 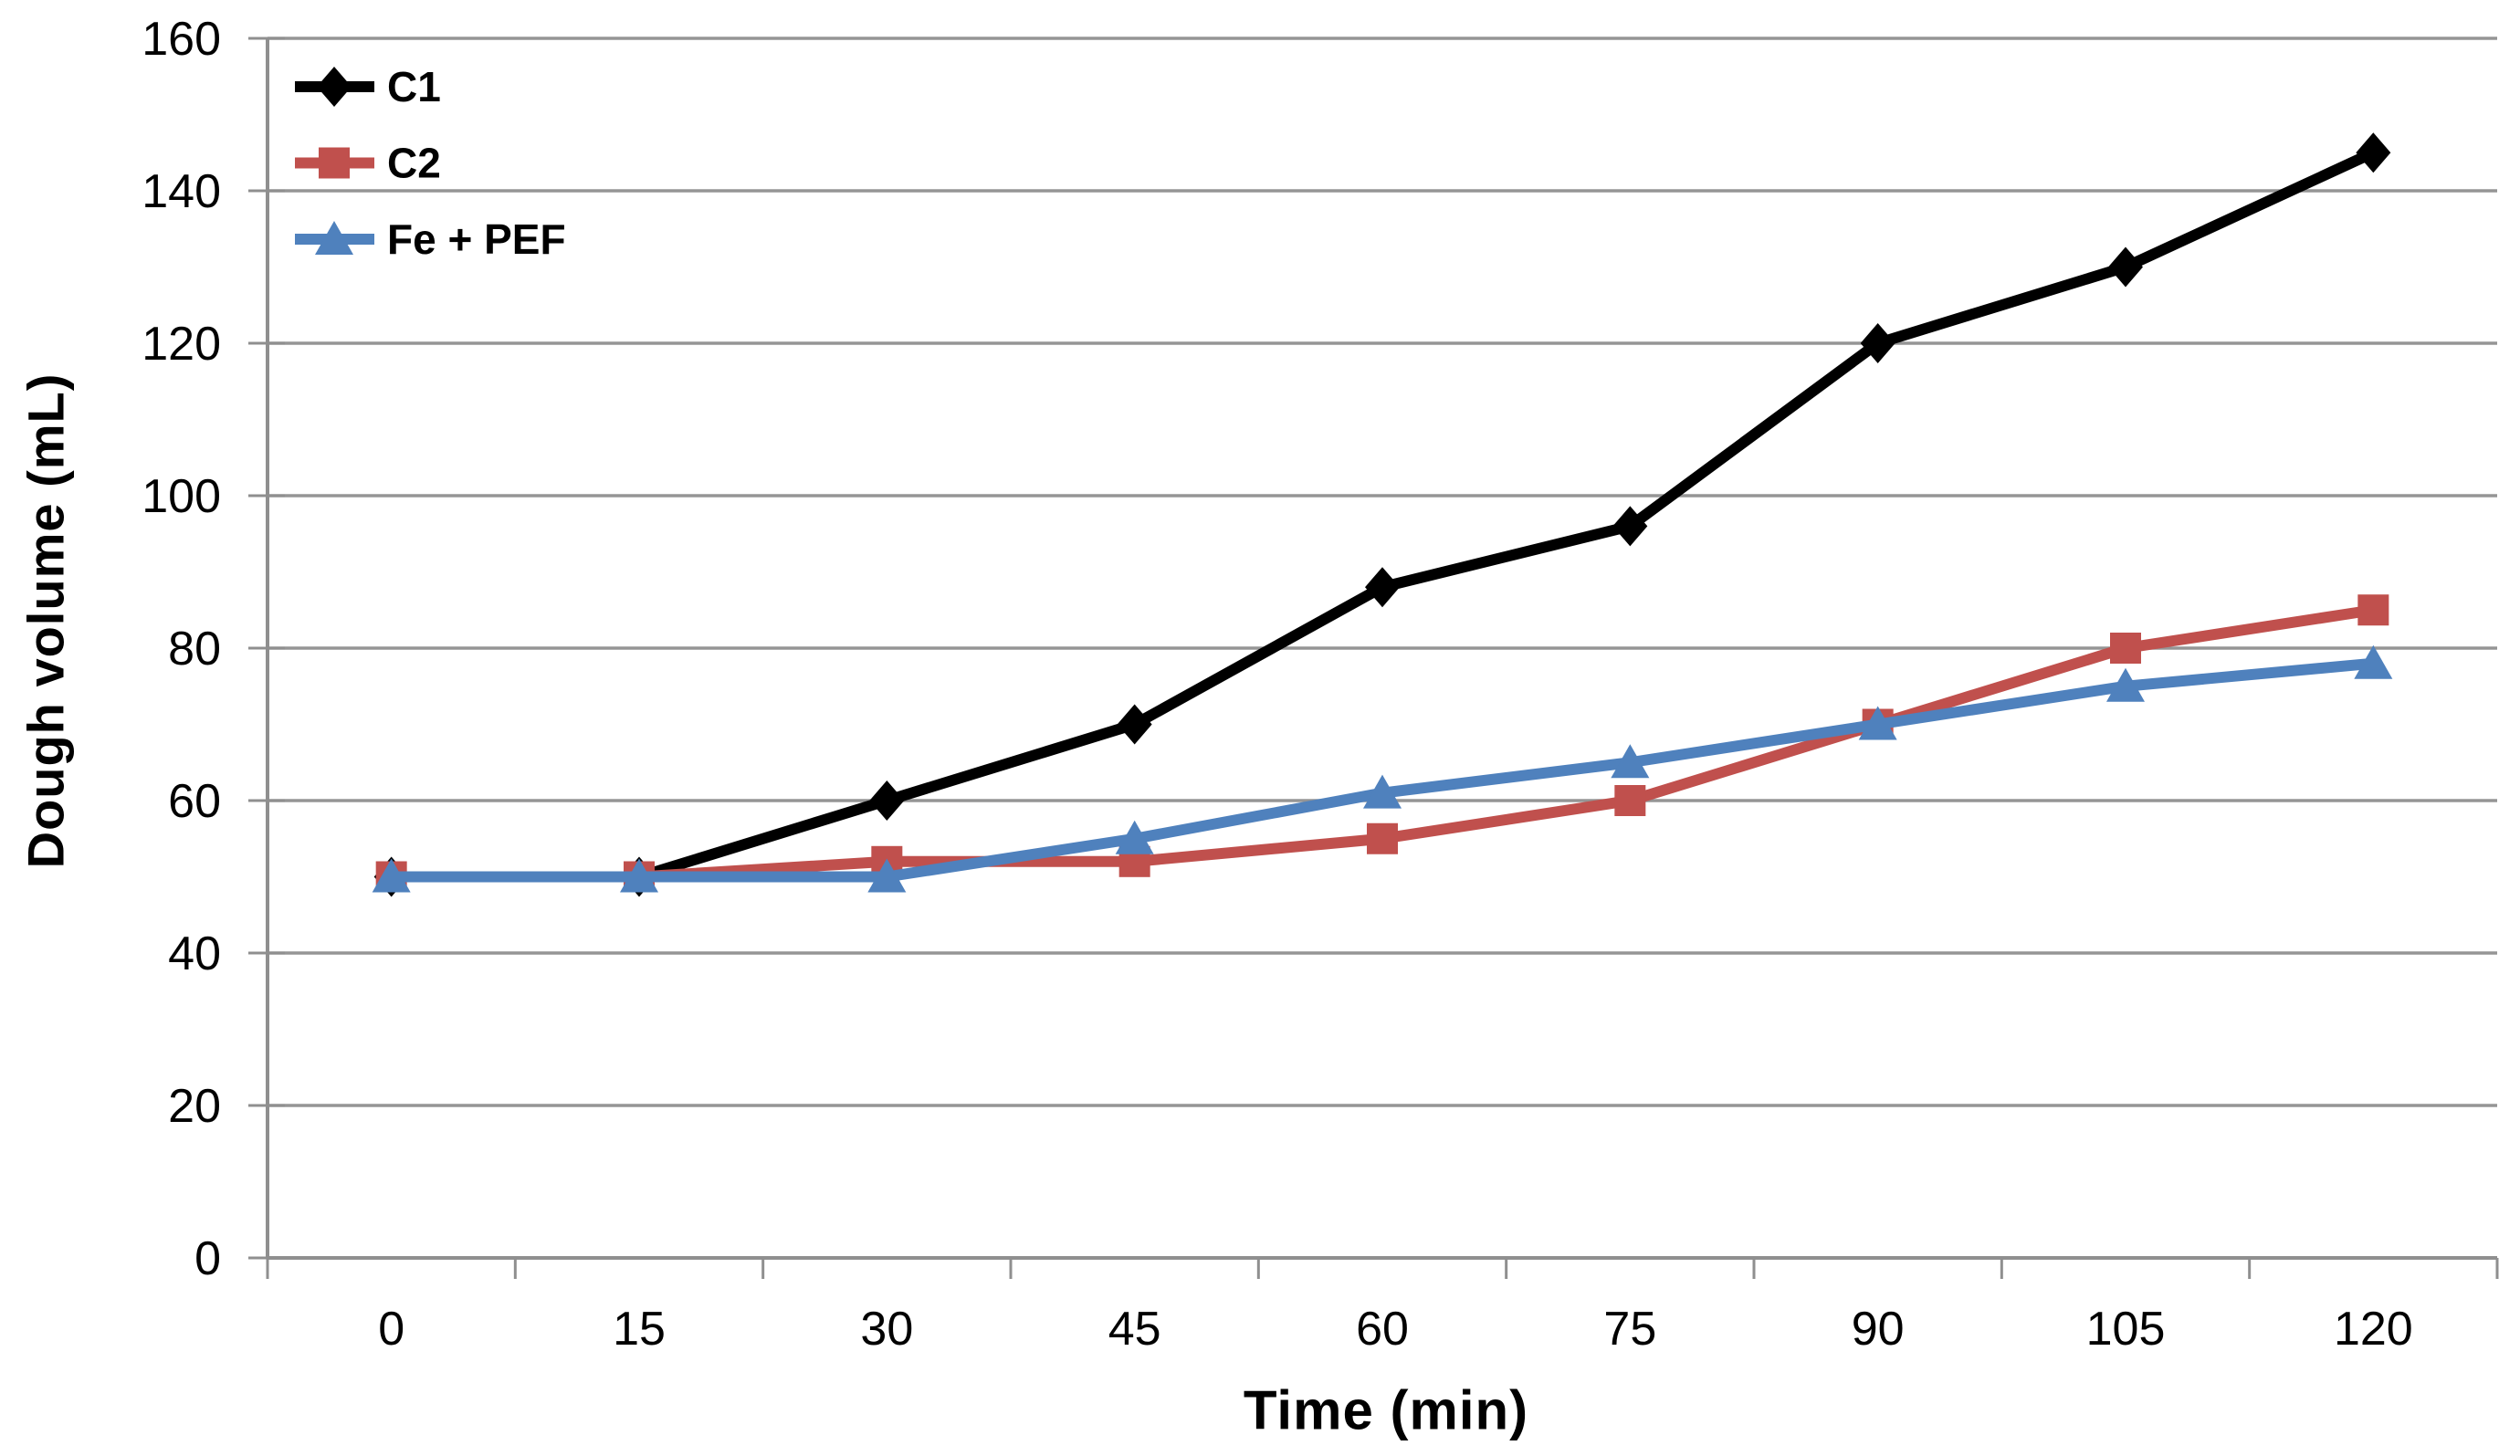 I want to click on marker-Fe+PEF-45, so click(x=1135, y=837).